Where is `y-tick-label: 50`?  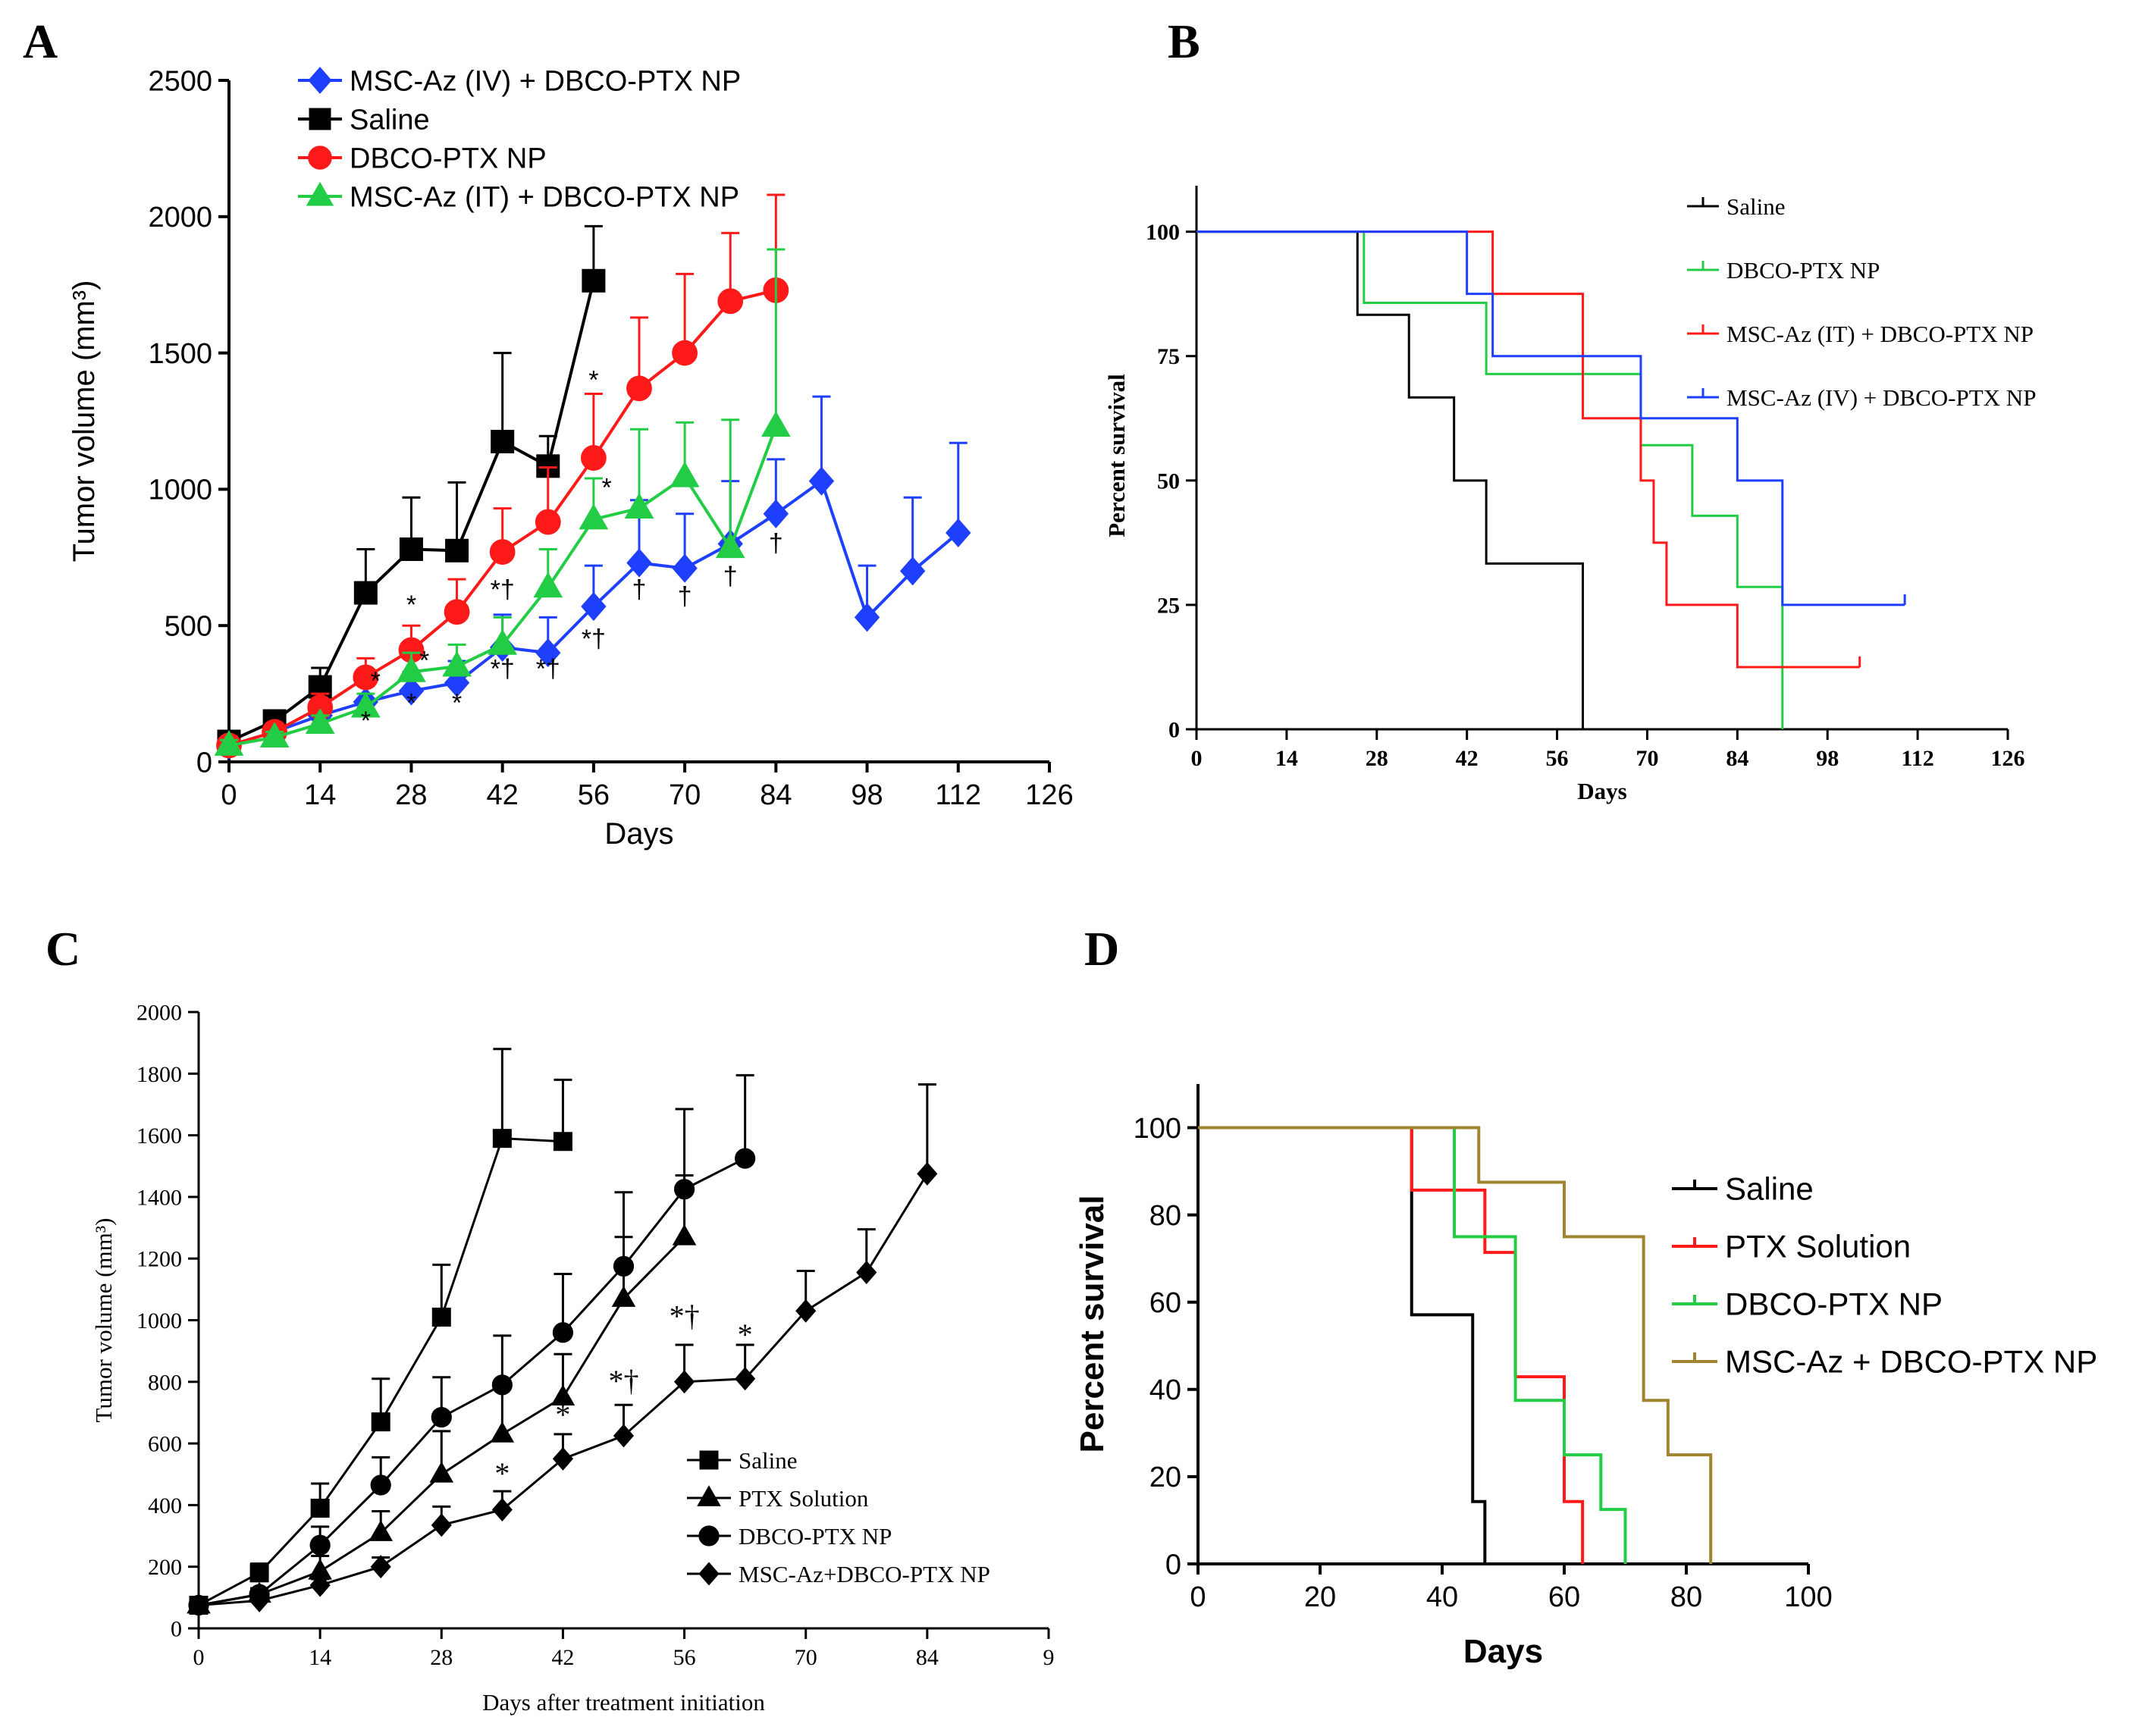 y-tick-label: 50 is located at coordinates (1168, 481).